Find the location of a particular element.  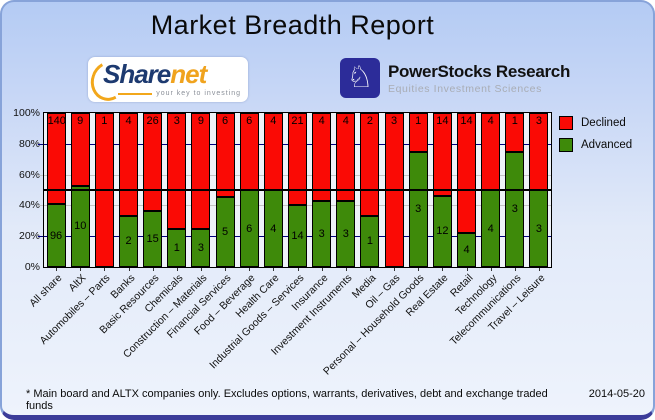

sharenet-tagline: your key to investing is located at coordinates (198, 93).